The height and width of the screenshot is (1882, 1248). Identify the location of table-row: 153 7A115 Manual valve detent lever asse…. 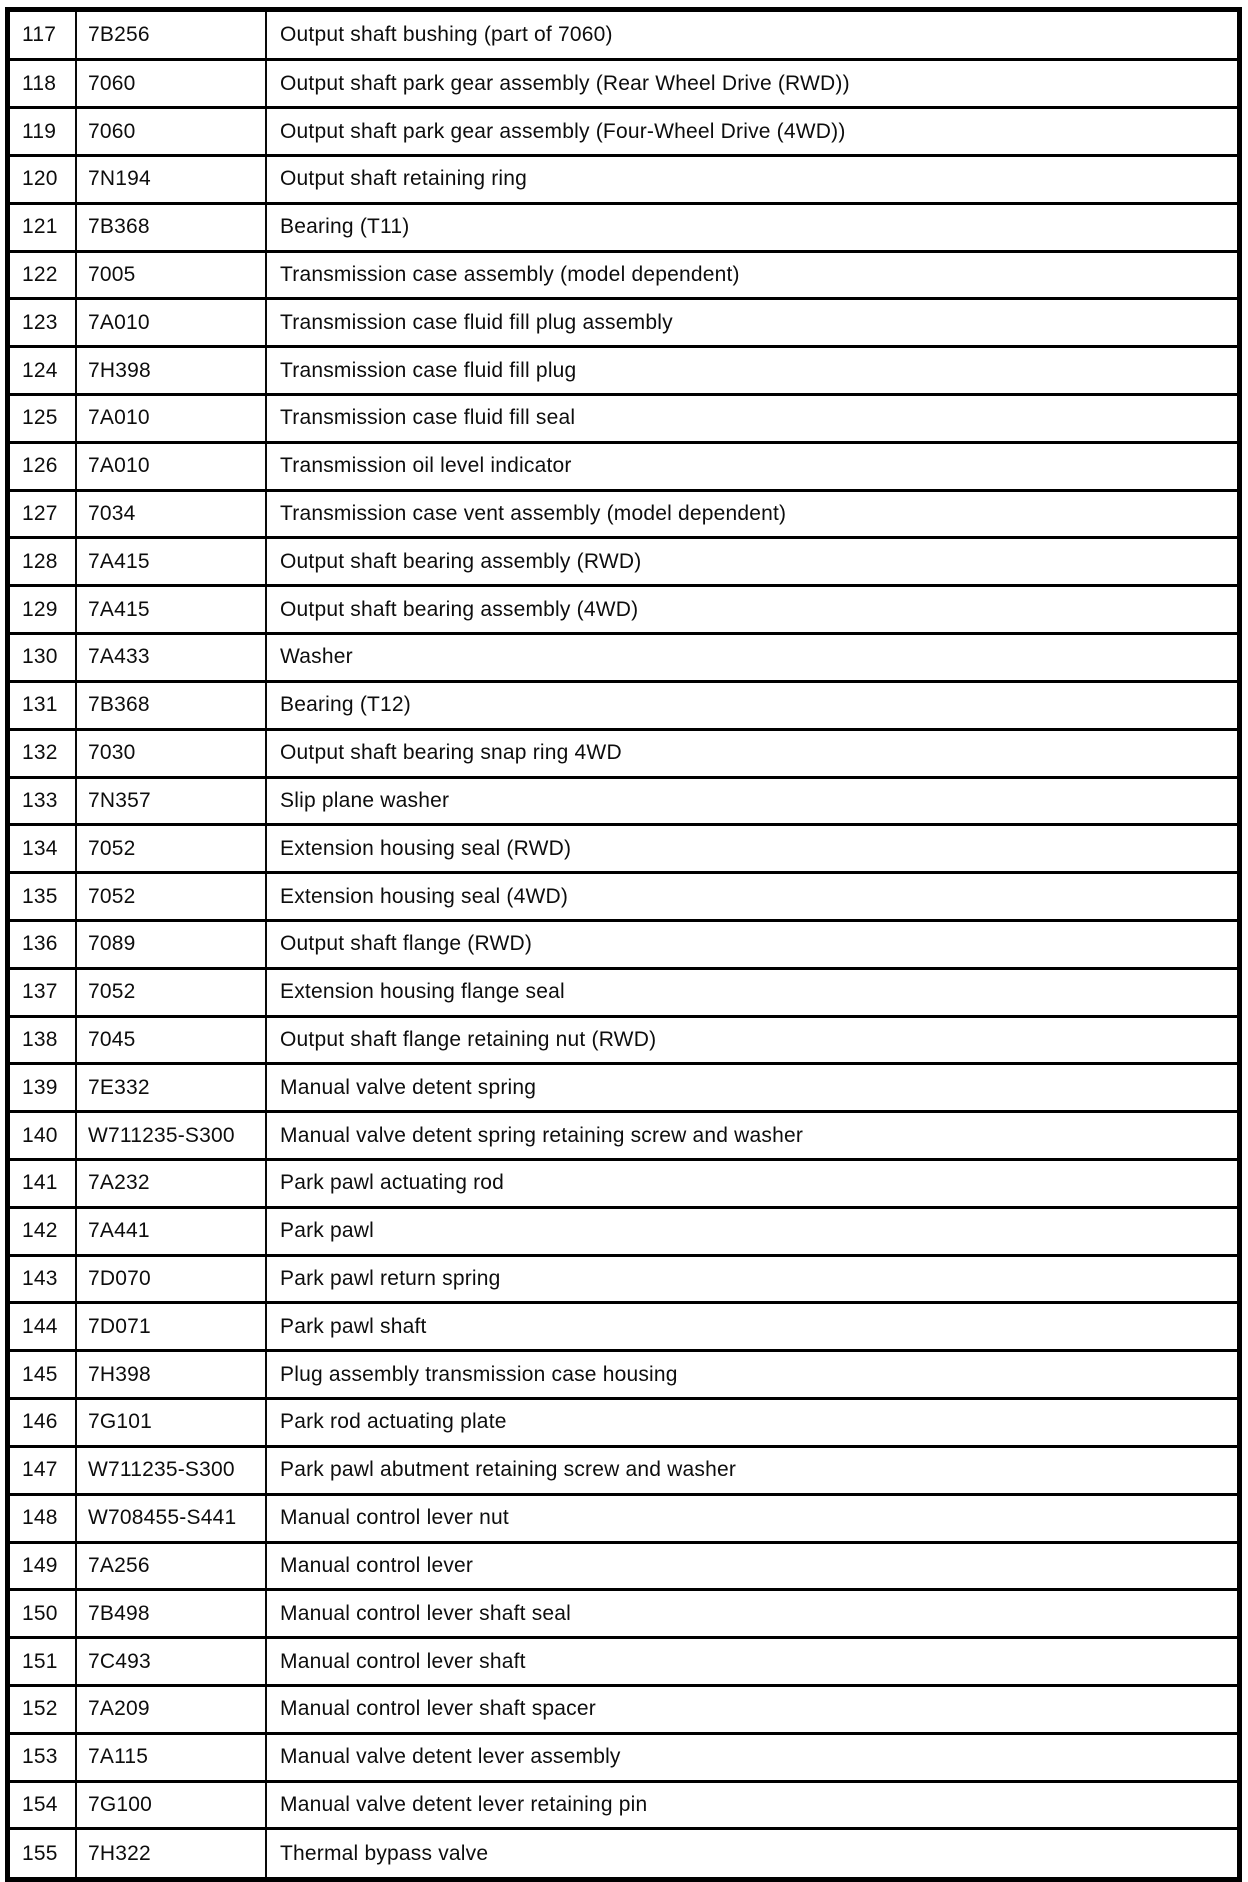
(623, 1758).